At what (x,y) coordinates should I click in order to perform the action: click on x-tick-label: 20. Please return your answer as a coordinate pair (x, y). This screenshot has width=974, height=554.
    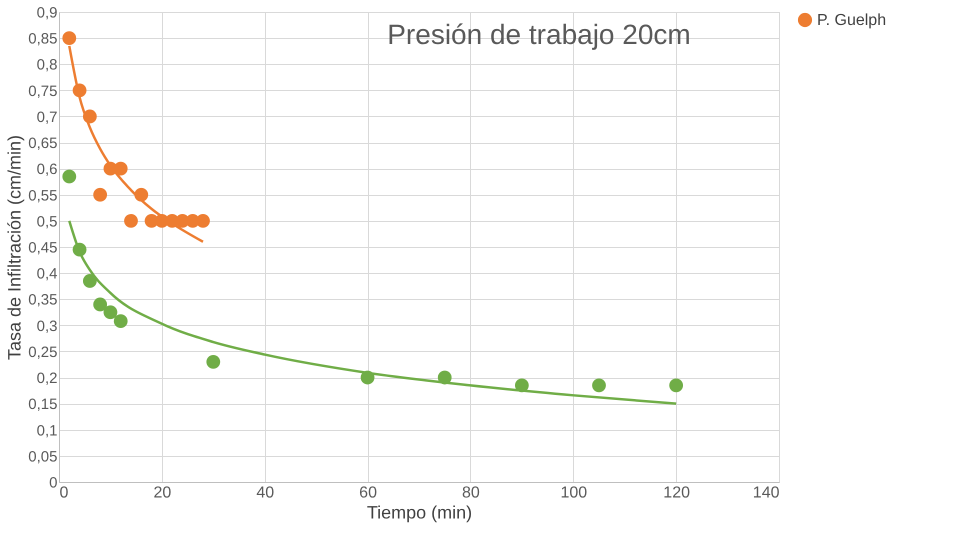
    Looking at the image, I should click on (162, 493).